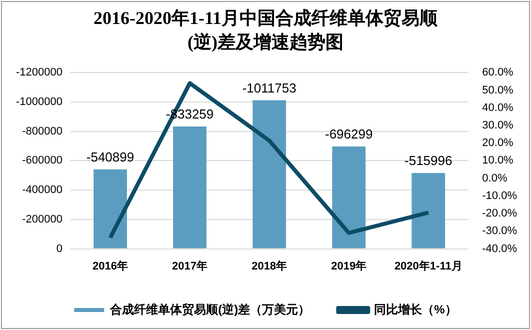 This screenshot has width=531, height=330. I want to click on y-tick-label: 0, so click(59, 248).